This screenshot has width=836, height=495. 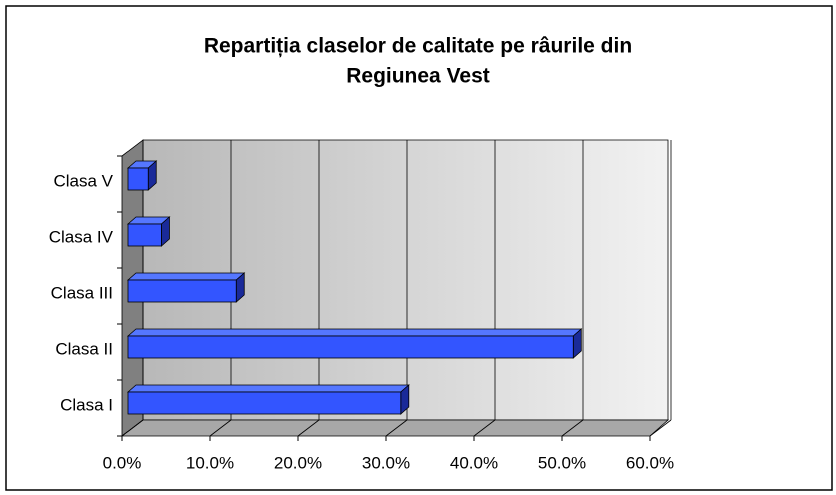 What do you see at coordinates (298, 462) in the screenshot?
I see `x-tick-label: 20.0%` at bounding box center [298, 462].